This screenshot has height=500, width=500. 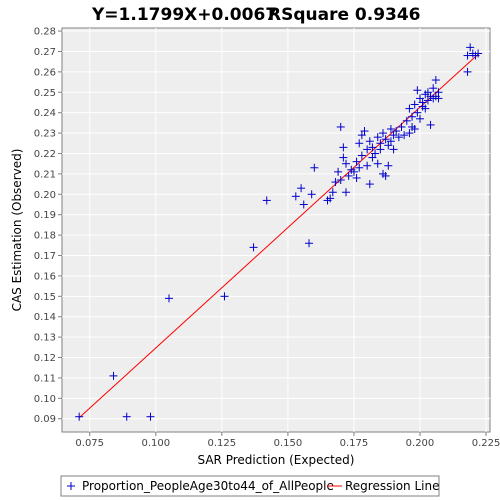 What do you see at coordinates (276, 460) in the screenshot?
I see `x-axis-label: SAR Prediction (Expected)` at bounding box center [276, 460].